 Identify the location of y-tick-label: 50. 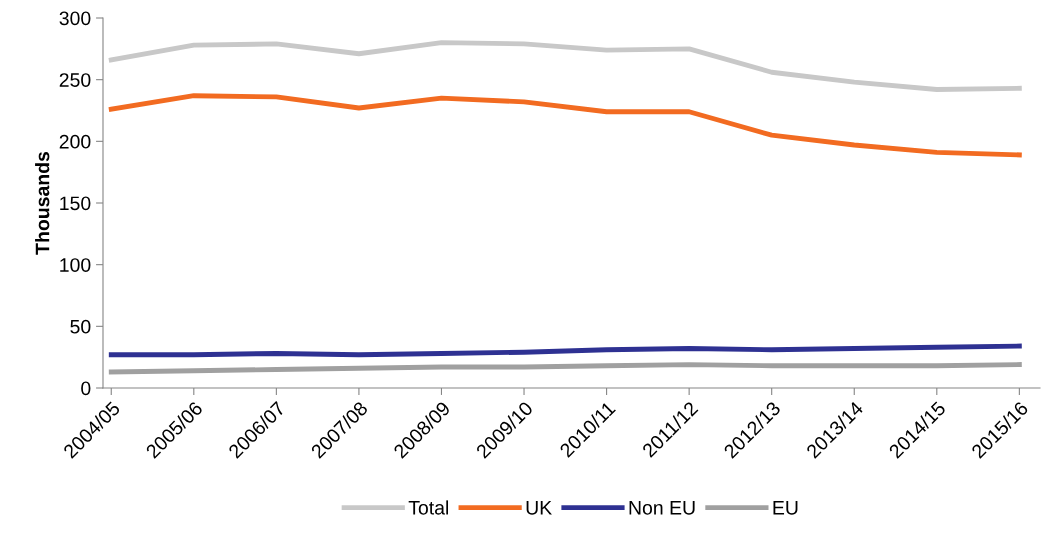
(80, 326).